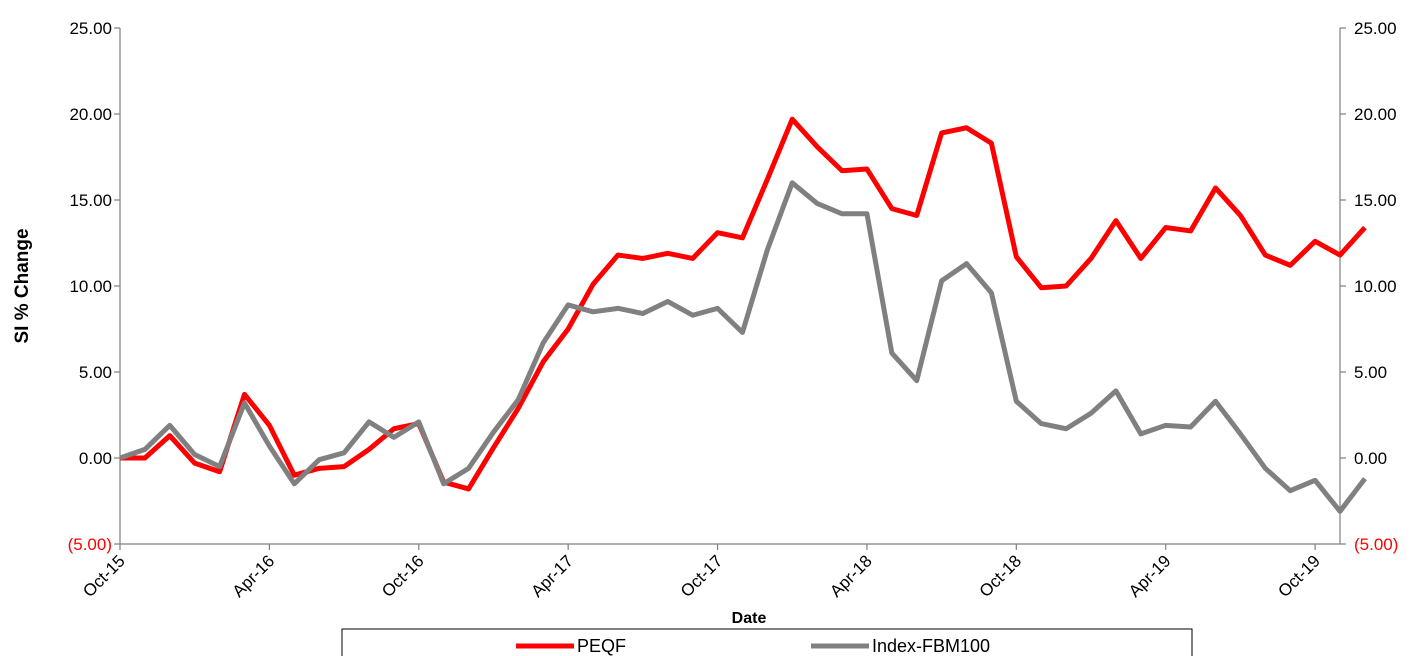 The width and height of the screenshot is (1416, 656). I want to click on legend-box, so click(767, 642).